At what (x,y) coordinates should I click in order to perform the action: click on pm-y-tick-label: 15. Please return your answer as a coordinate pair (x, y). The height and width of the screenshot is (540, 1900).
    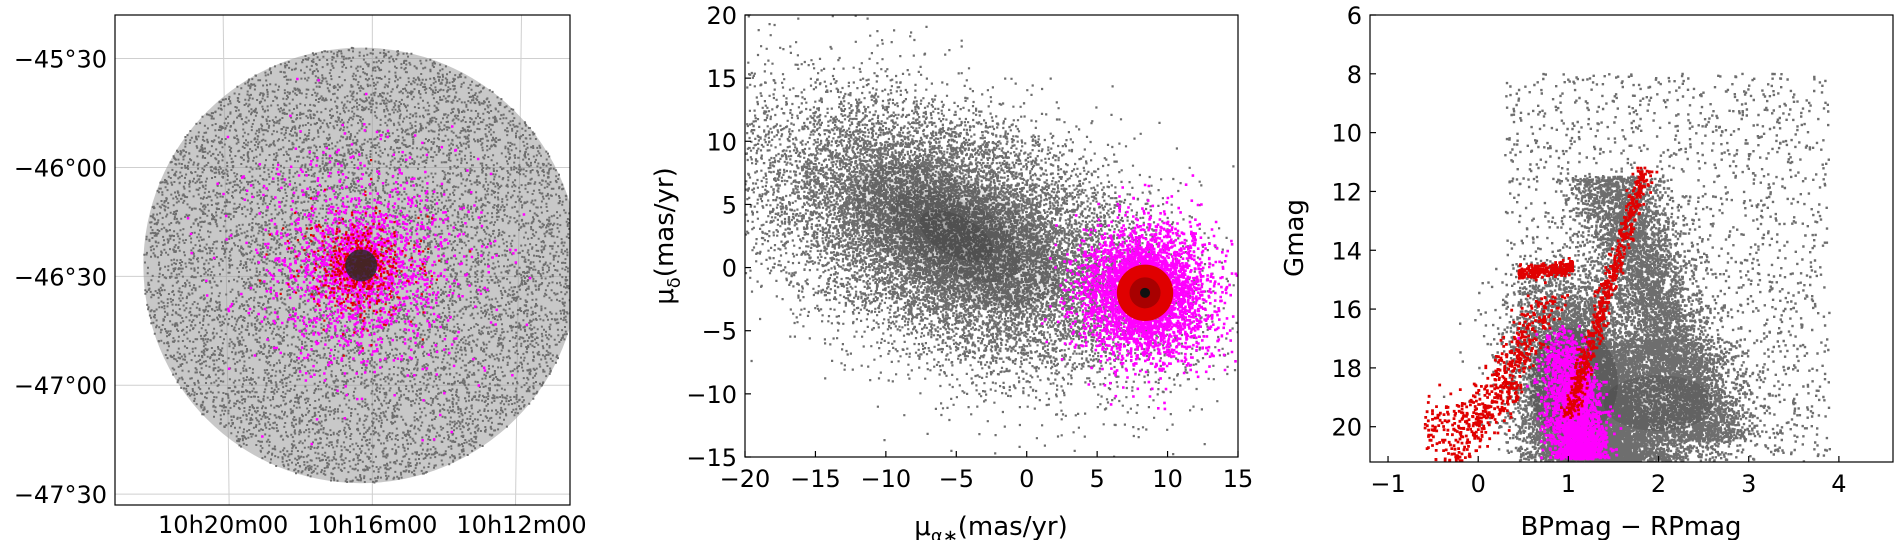
    Looking at the image, I should click on (721, 79).